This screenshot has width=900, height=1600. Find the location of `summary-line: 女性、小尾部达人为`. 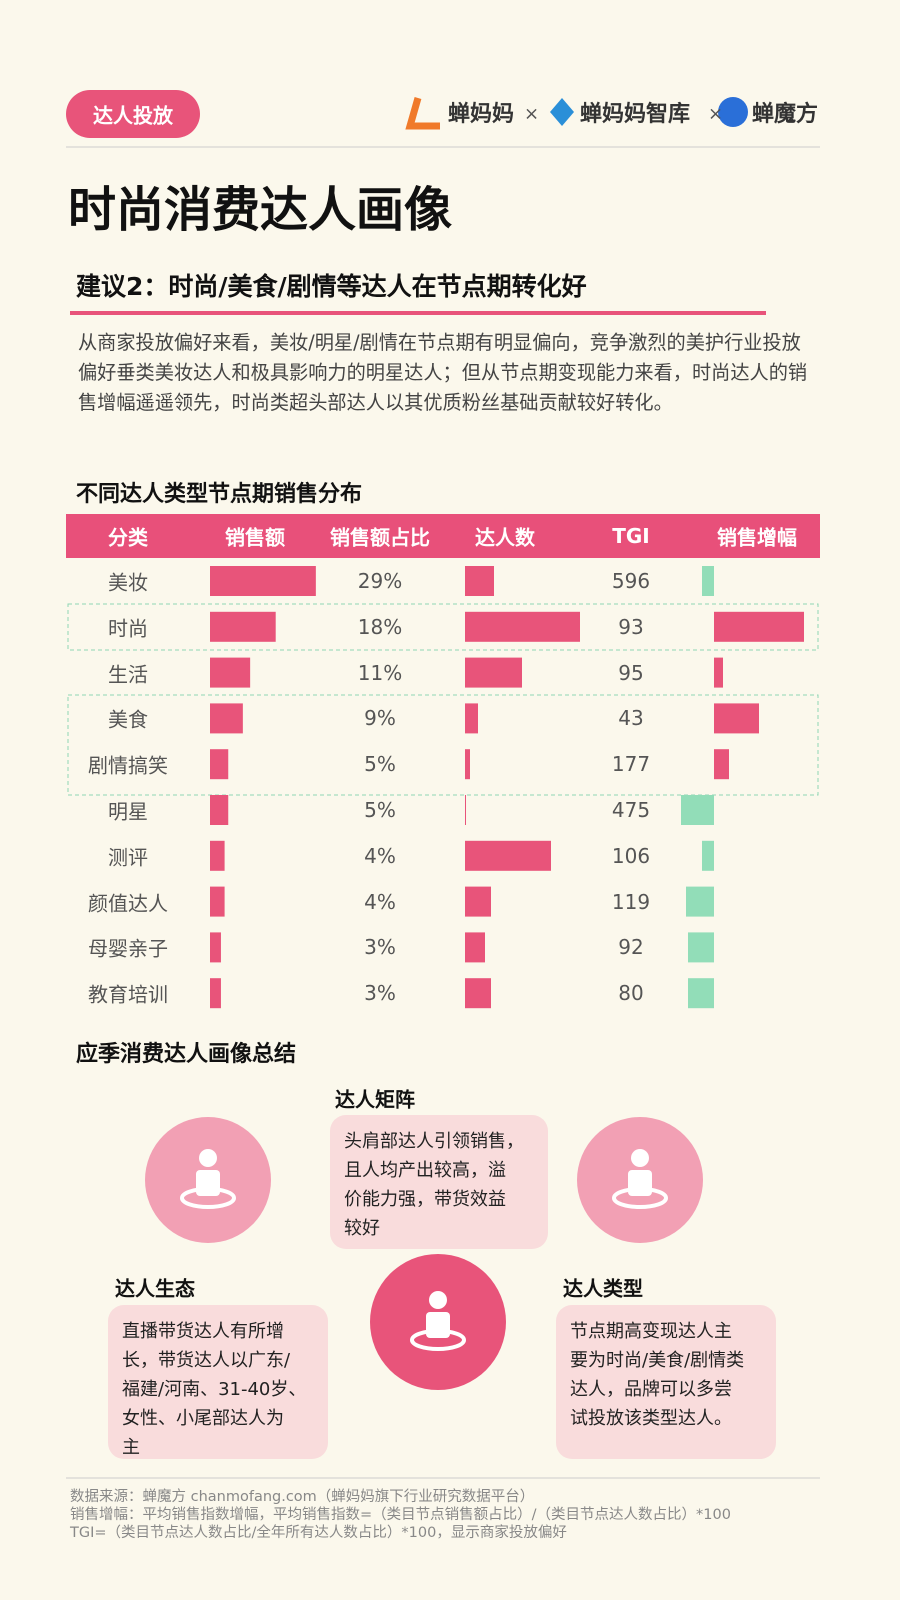

summary-line: 女性、小尾部达人为 is located at coordinates (203, 1418).